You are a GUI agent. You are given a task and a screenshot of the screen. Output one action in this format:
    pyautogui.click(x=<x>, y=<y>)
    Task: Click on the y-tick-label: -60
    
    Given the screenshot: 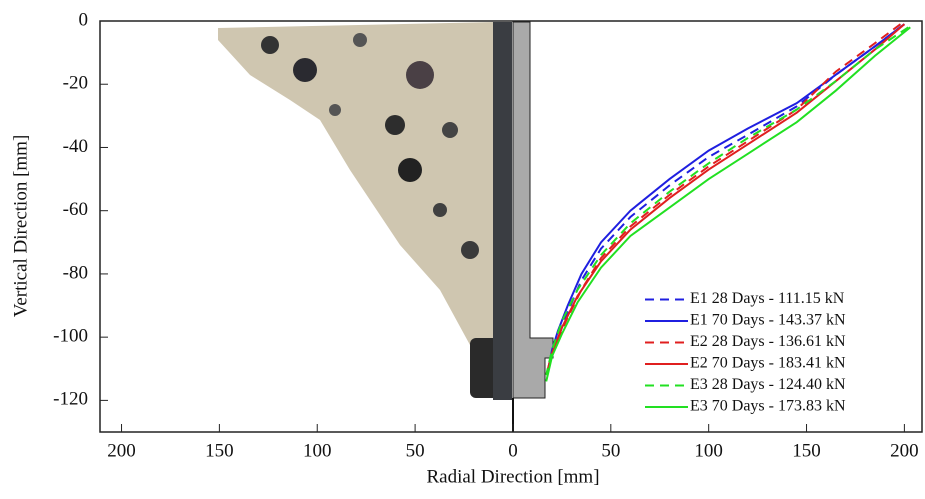 What is the action you would take?
    pyautogui.click(x=75, y=209)
    